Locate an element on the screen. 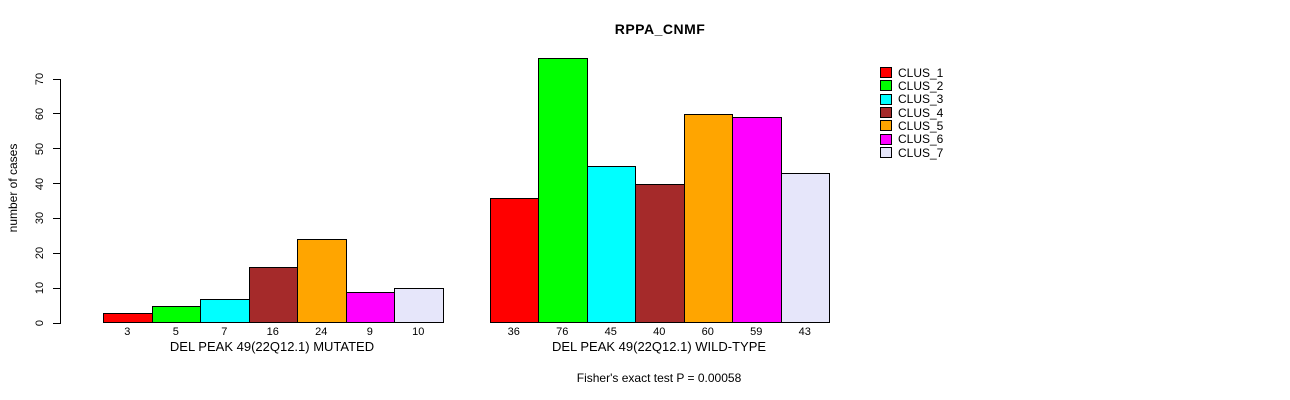 This screenshot has width=1290, height=400. bar-value-label: 60 is located at coordinates (707, 332).